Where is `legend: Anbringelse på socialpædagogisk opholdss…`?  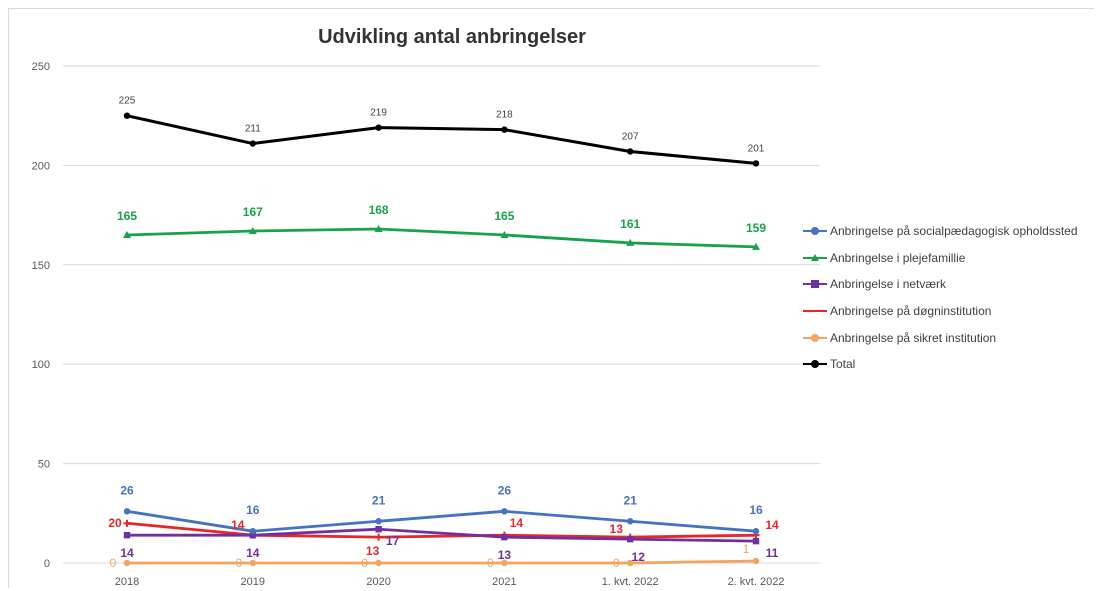
legend: Anbringelse på socialpædagogisk opholdss… is located at coordinates (940, 298).